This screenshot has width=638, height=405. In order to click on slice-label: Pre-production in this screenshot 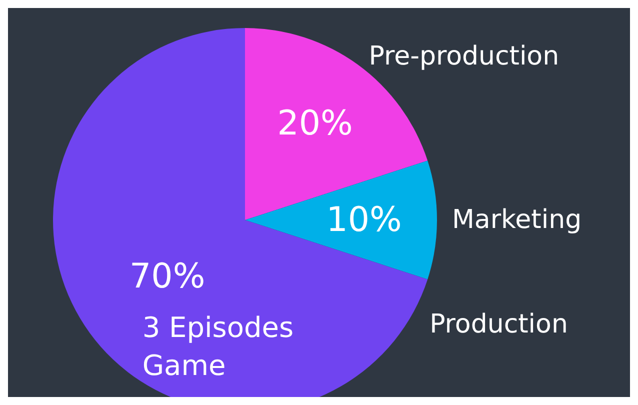, I will do `click(464, 57)`.